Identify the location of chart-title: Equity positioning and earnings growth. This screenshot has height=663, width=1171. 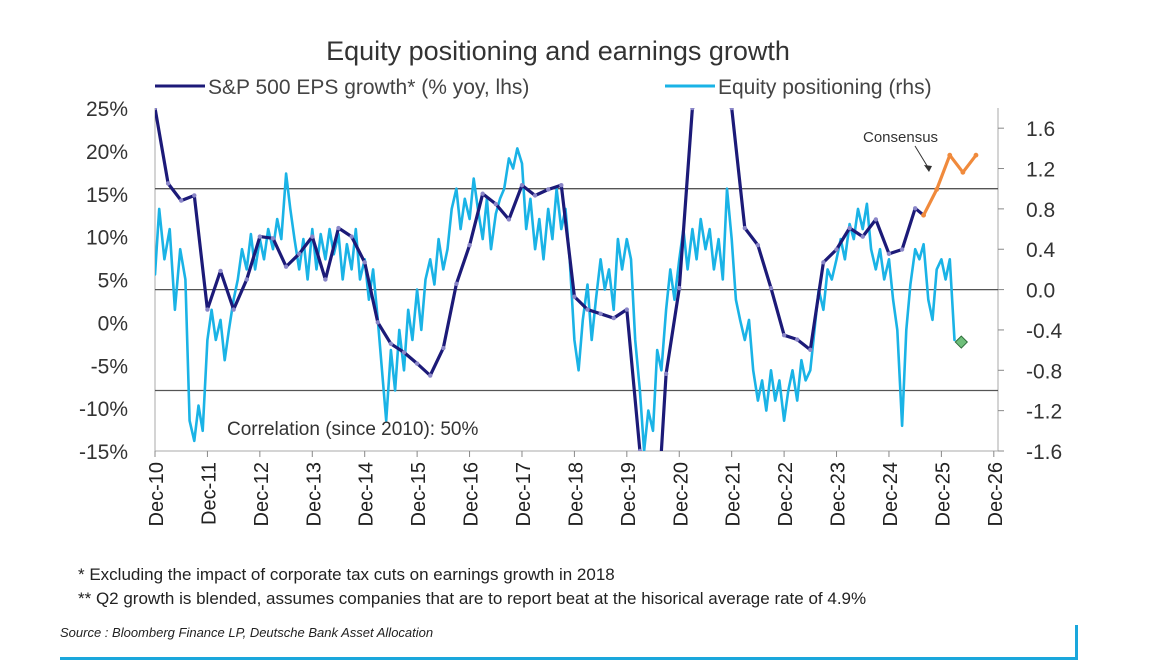
(558, 51).